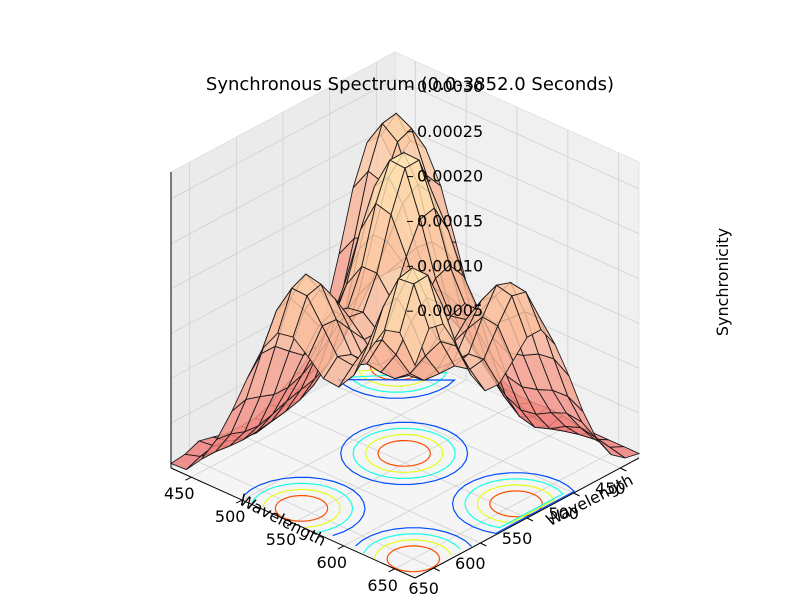  I want to click on x-tick-label: 650, so click(423, 588).